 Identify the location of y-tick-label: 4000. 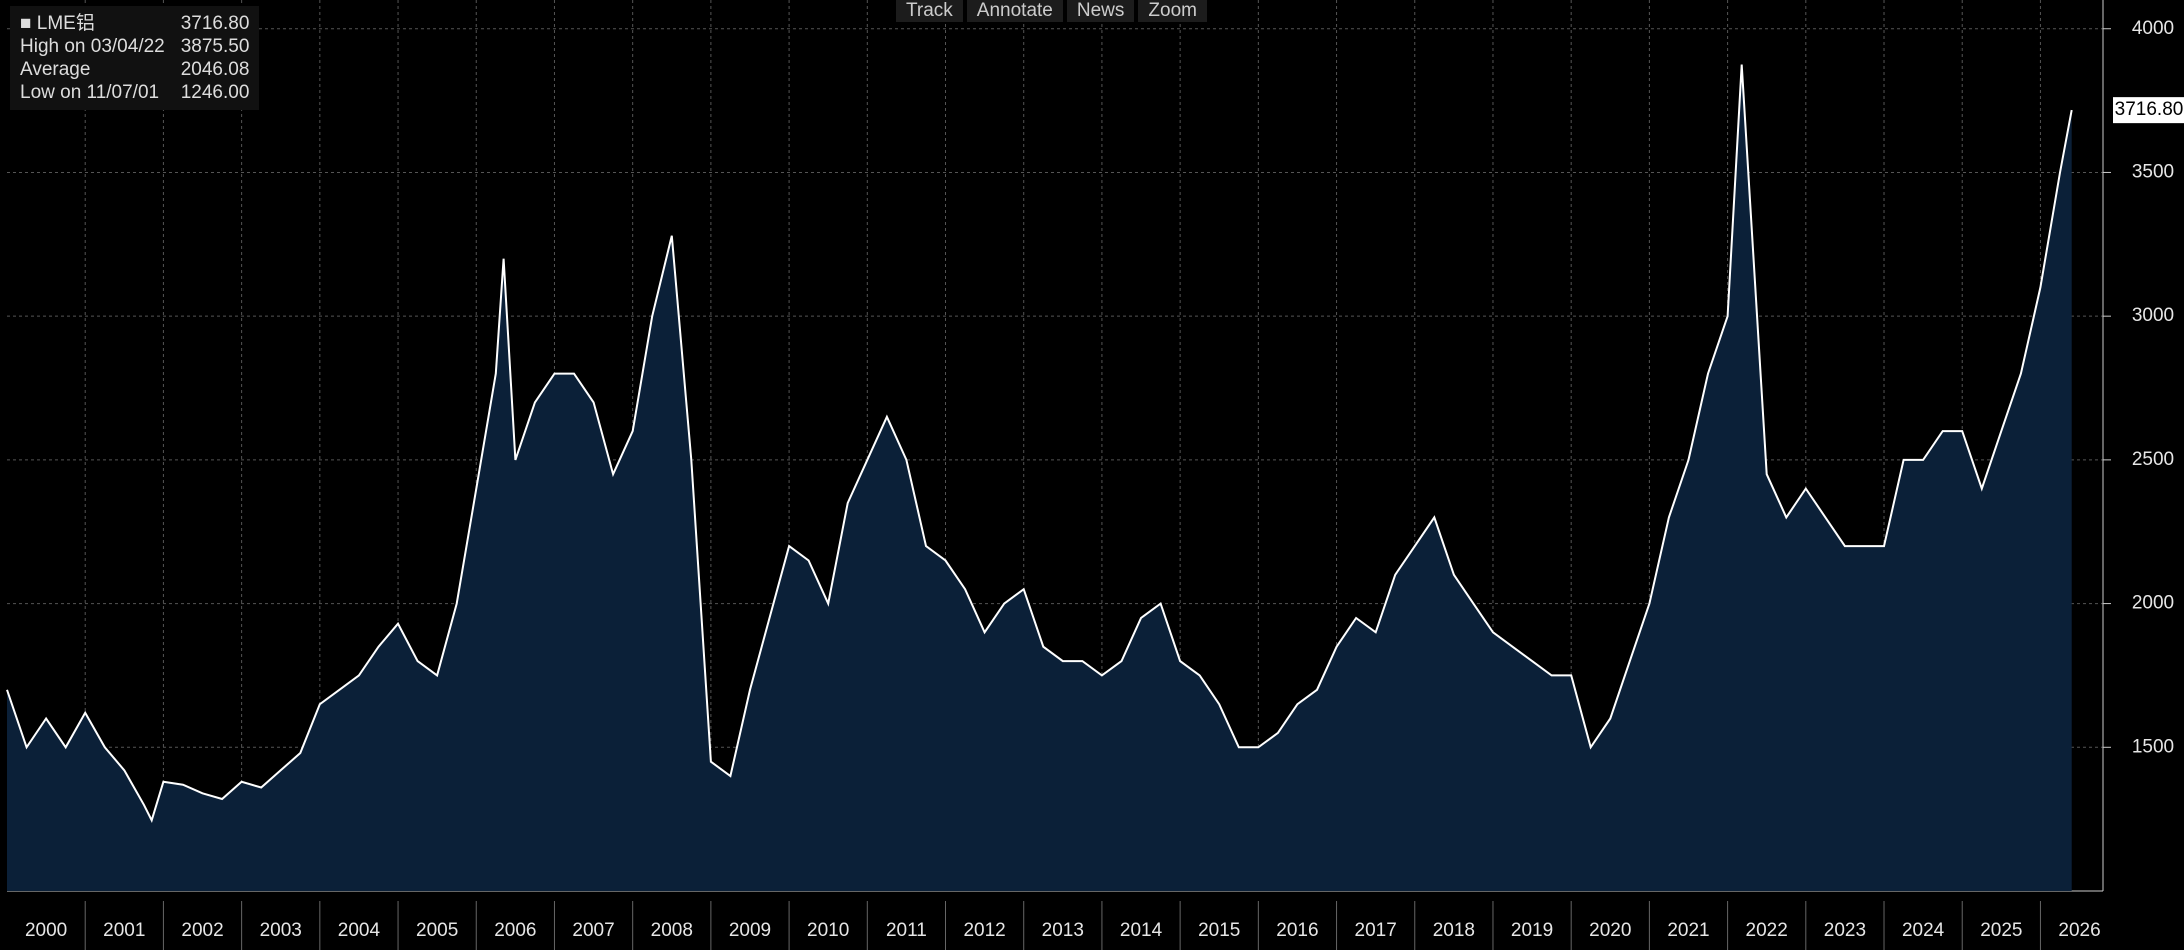
(2153, 28).